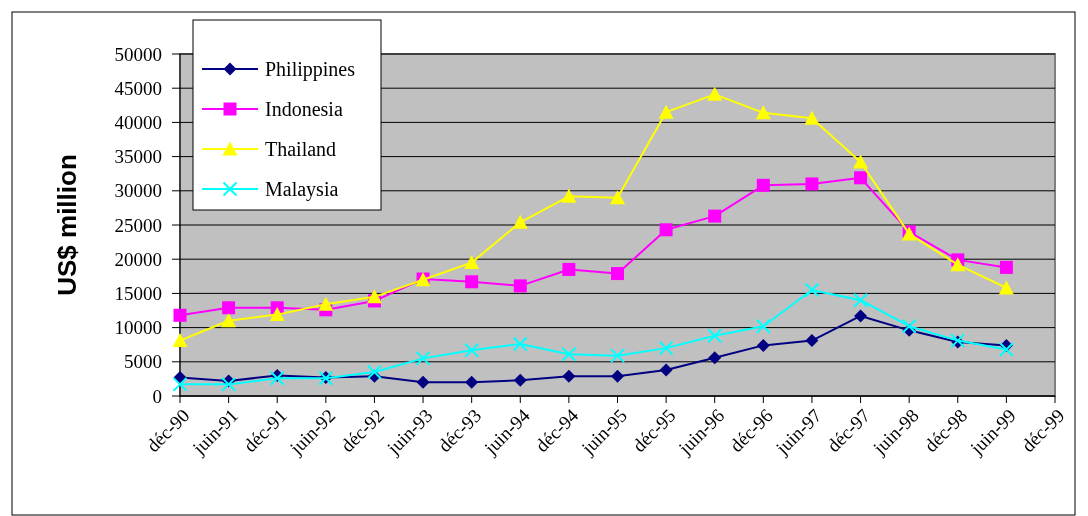 Image resolution: width=1088 pixels, height=516 pixels. I want to click on legend-label: Thailand, so click(301, 149).